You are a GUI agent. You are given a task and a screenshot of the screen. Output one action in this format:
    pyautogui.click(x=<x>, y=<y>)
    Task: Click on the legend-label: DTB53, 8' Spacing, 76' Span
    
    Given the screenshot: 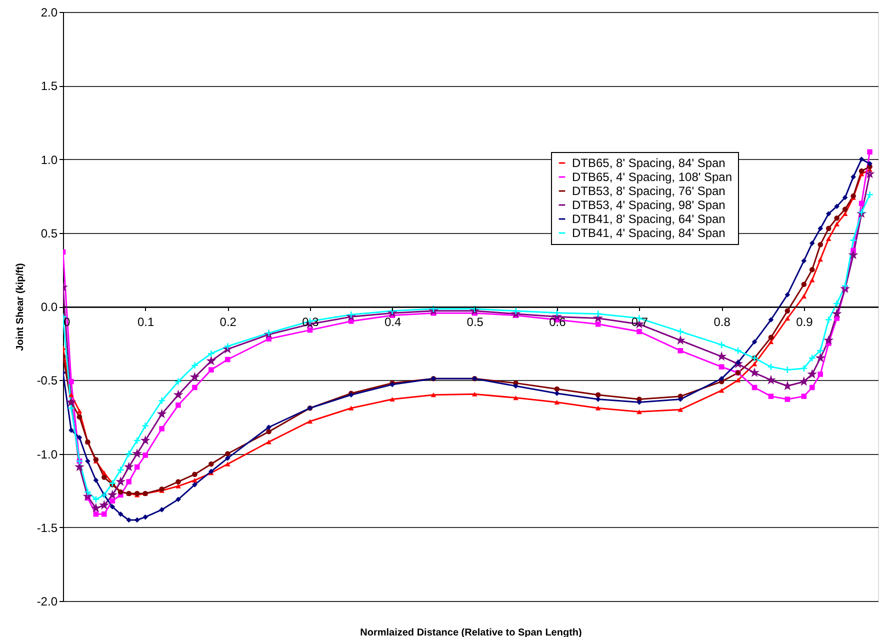 What is the action you would take?
    pyautogui.click(x=649, y=191)
    